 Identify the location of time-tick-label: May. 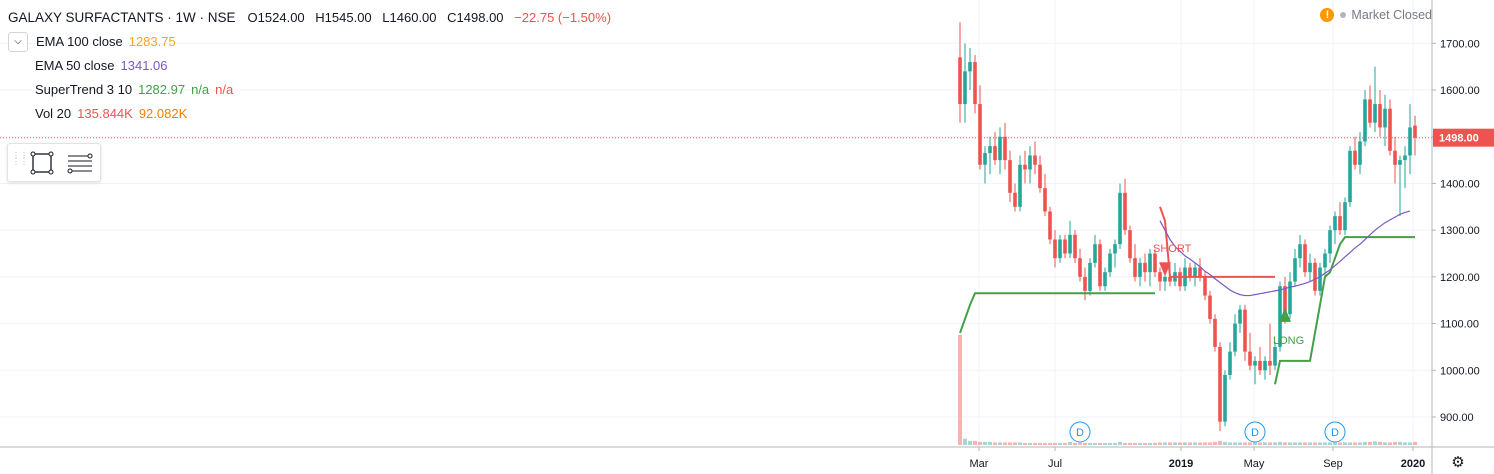
(1254, 464).